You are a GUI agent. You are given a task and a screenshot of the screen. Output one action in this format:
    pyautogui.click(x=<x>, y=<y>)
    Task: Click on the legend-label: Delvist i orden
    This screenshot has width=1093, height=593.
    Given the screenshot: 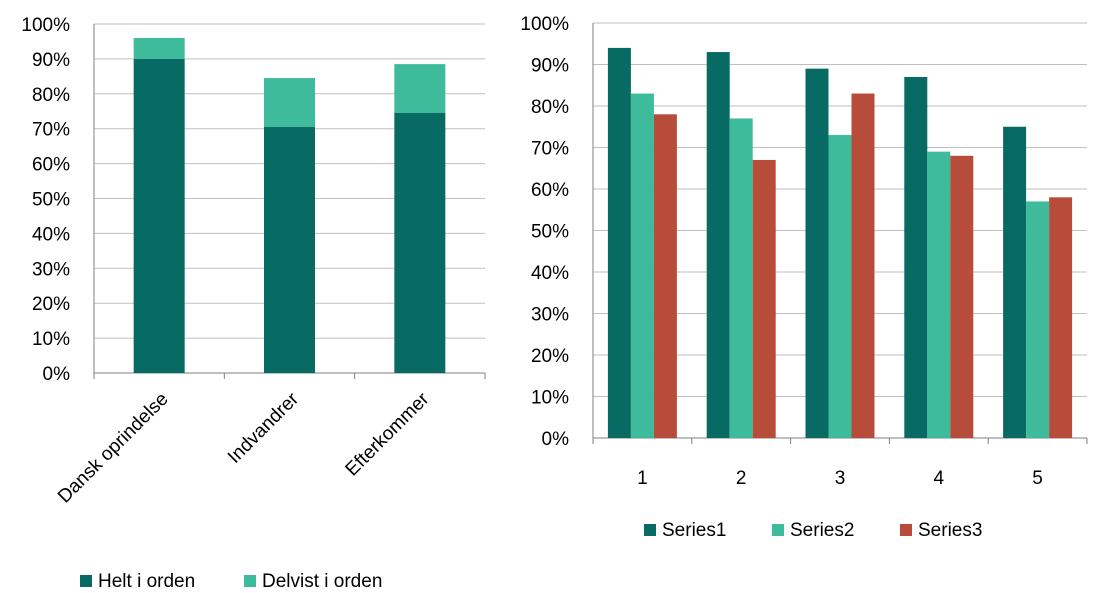 What is the action you would take?
    pyautogui.click(x=322, y=581)
    